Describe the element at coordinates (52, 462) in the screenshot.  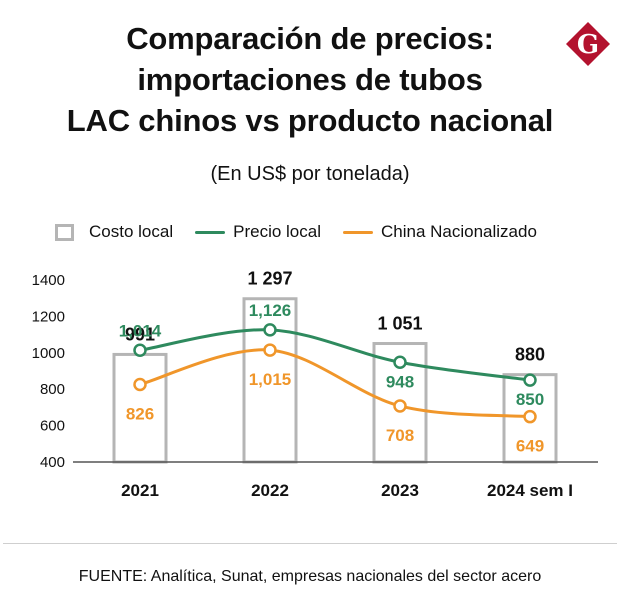
I see `y-tick-label: 400` at that location.